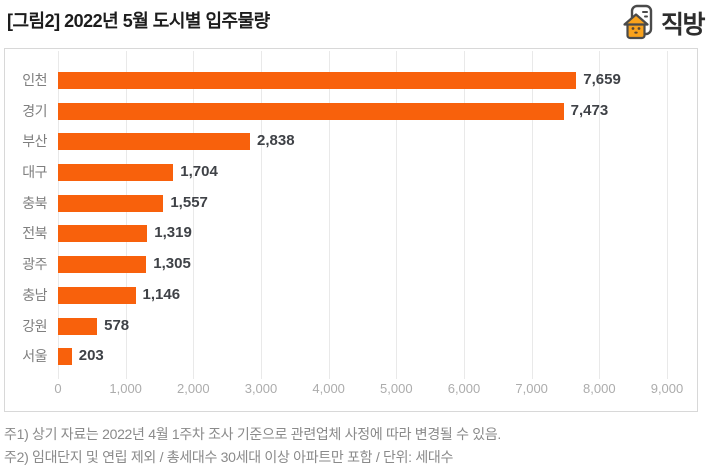 Image resolution: width=710 pixels, height=472 pixels. I want to click on bar-row: 인천 7,659, so click(351, 80).